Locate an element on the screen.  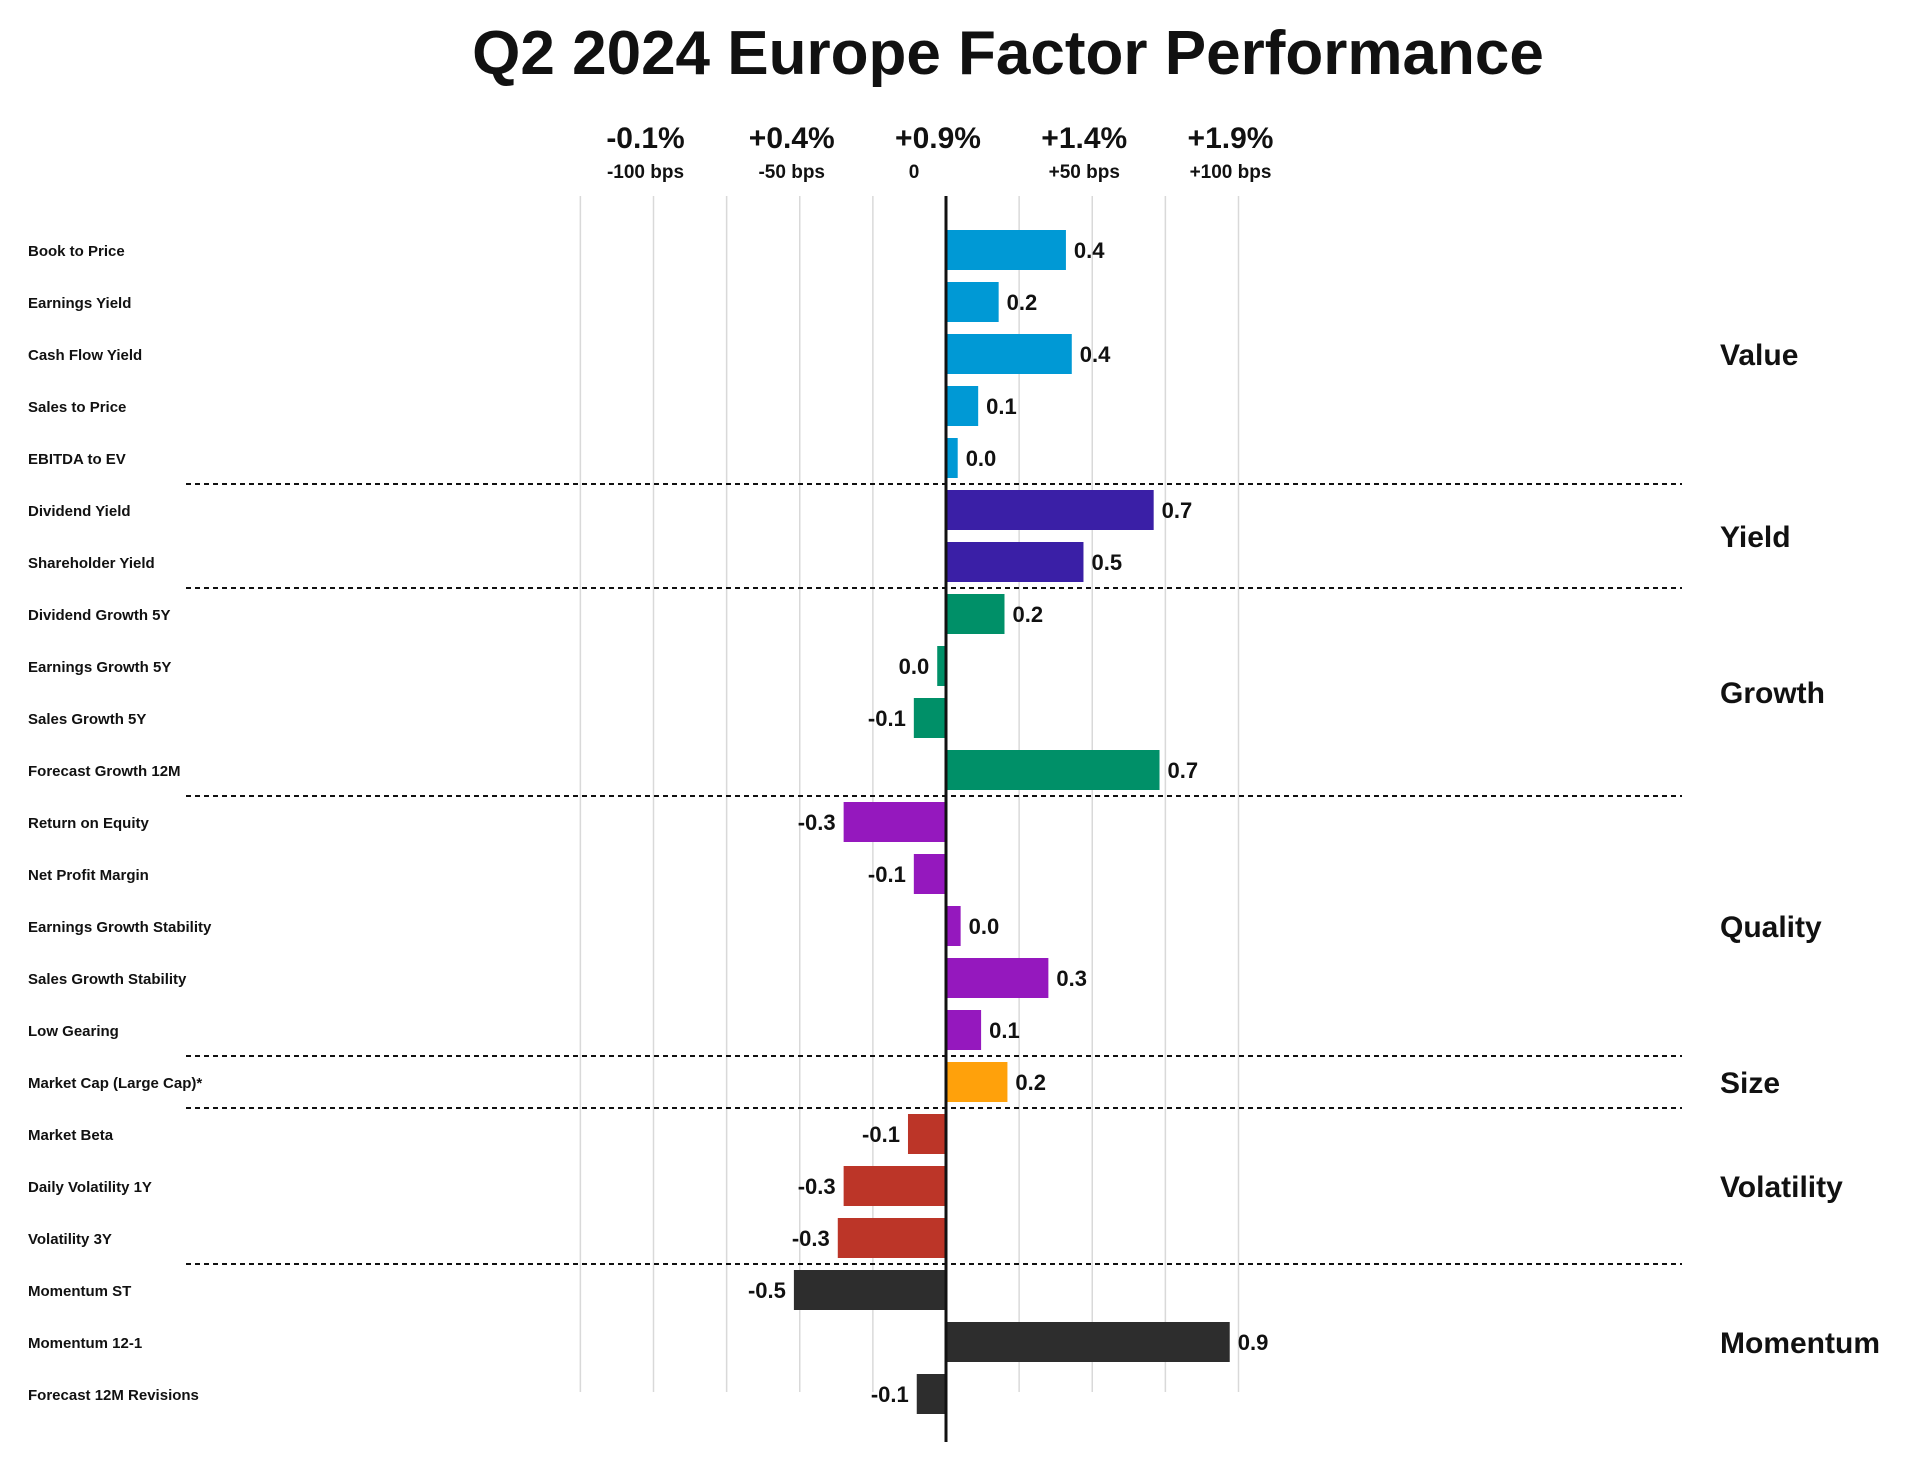
bar-market-cap-large-cap is located at coordinates (977, 1082).